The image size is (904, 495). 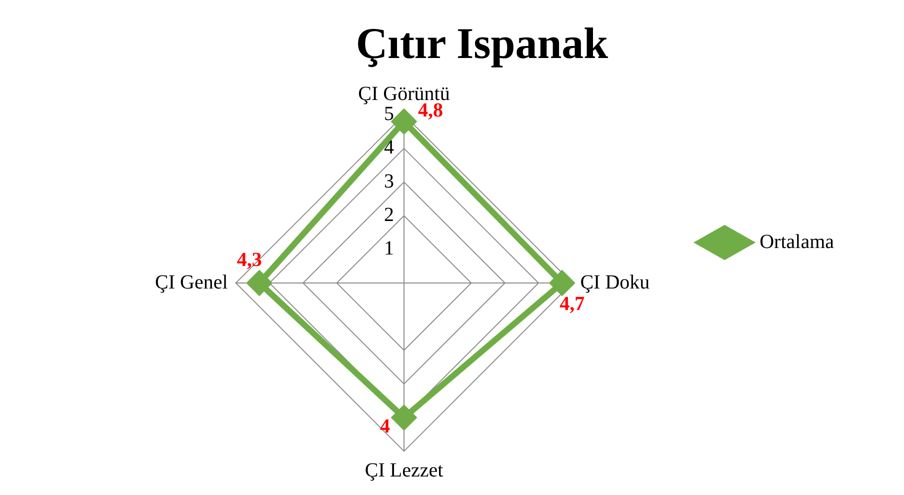 What do you see at coordinates (615, 282) in the screenshot?
I see `spoke-label: ÇI Doku` at bounding box center [615, 282].